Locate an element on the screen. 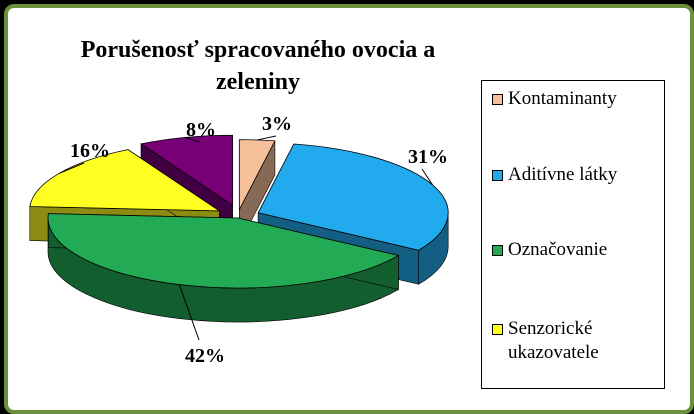 The image size is (694, 414). legend-label: Kontaminanty is located at coordinates (562, 98).